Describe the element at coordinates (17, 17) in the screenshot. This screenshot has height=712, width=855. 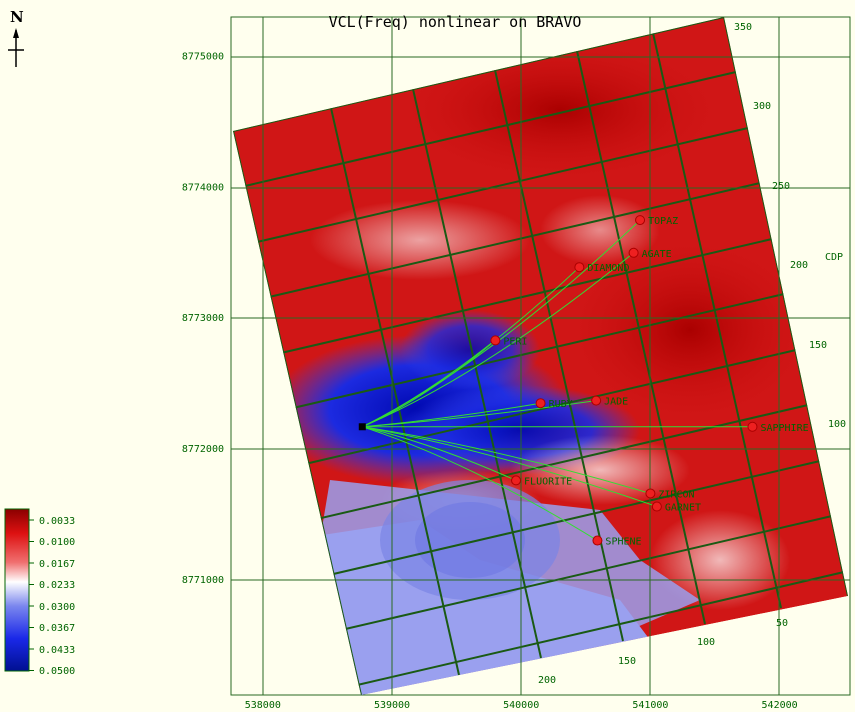
I see `north-label: N` at that location.